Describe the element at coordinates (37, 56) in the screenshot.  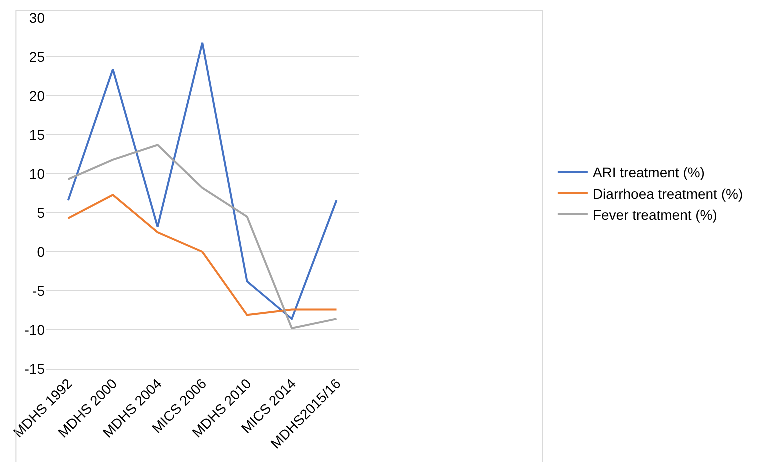
I see `y-tick-label: 25` at that location.